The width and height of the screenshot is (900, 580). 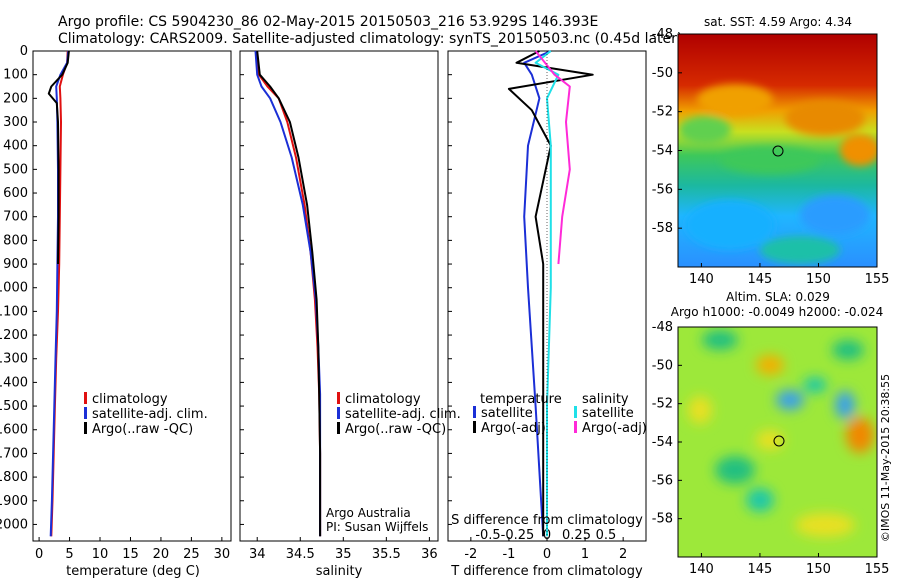 What do you see at coordinates (15, 169) in the screenshot?
I see `depth-tick-label: 500` at bounding box center [15, 169].